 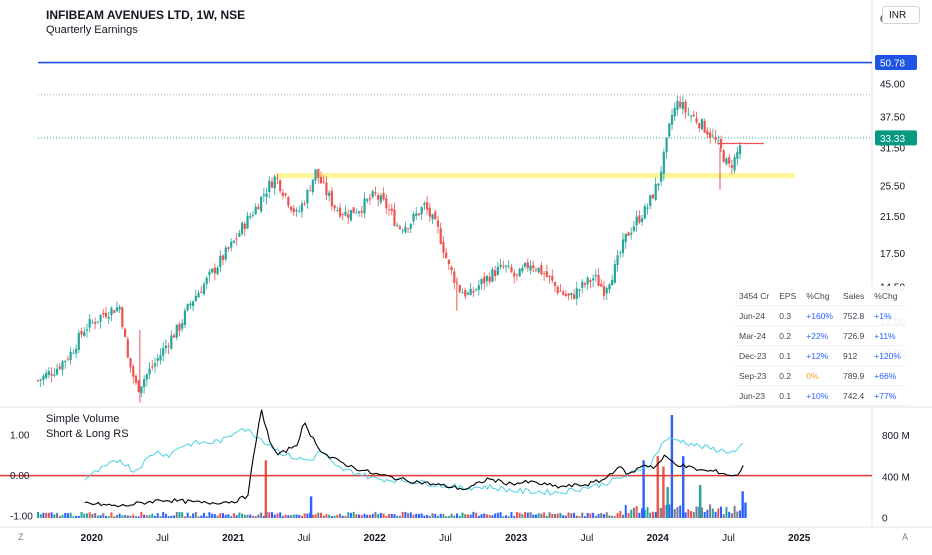 What do you see at coordinates (887, 315) in the screenshot?
I see `earnings-cell: +1%` at bounding box center [887, 315].